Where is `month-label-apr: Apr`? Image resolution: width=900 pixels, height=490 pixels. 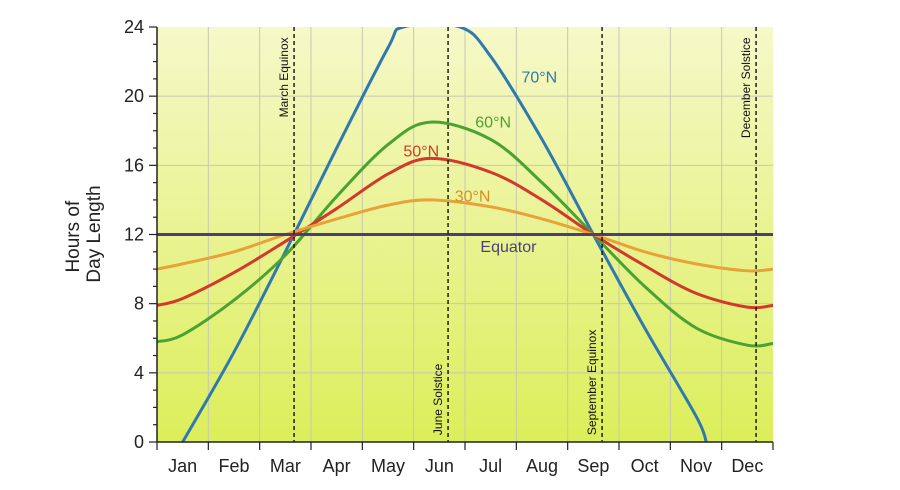
month-label-apr: Apr is located at coordinates (337, 466).